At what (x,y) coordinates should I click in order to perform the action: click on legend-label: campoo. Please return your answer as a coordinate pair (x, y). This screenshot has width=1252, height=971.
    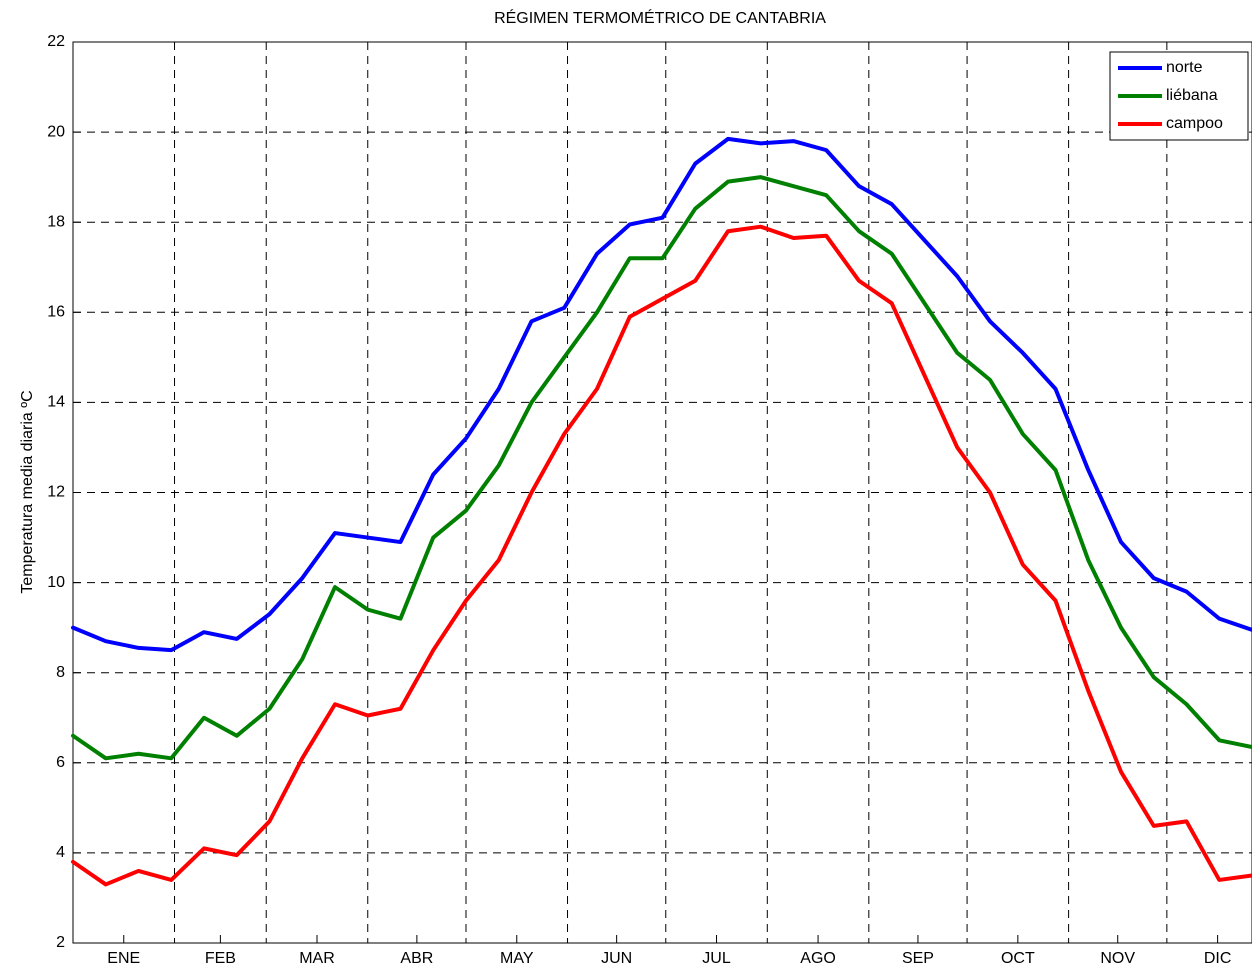
    Looking at the image, I should click on (1194, 123).